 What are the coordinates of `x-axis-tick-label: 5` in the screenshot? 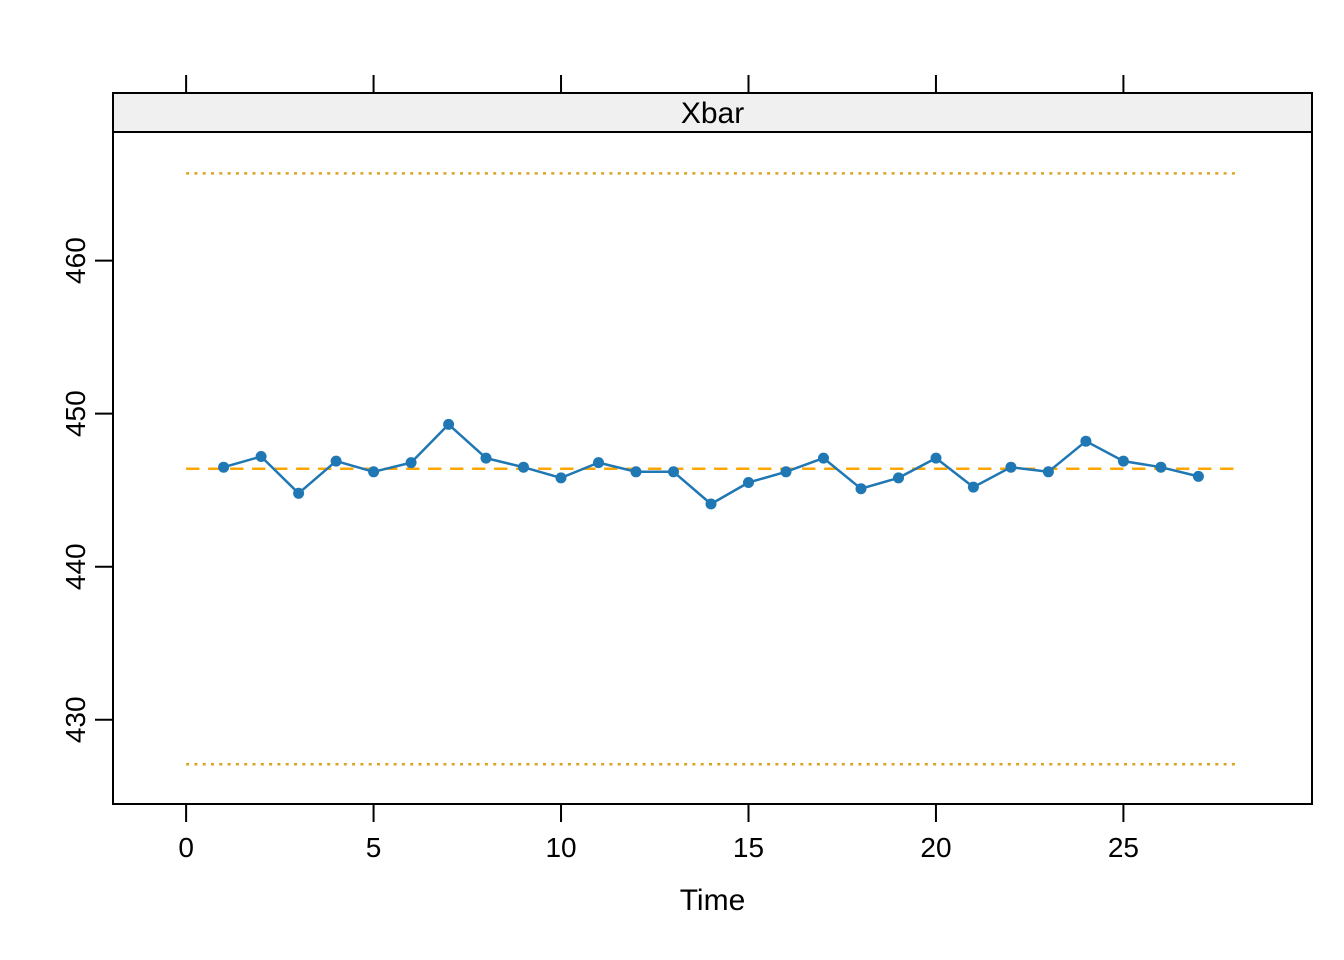 It's located at (374, 847).